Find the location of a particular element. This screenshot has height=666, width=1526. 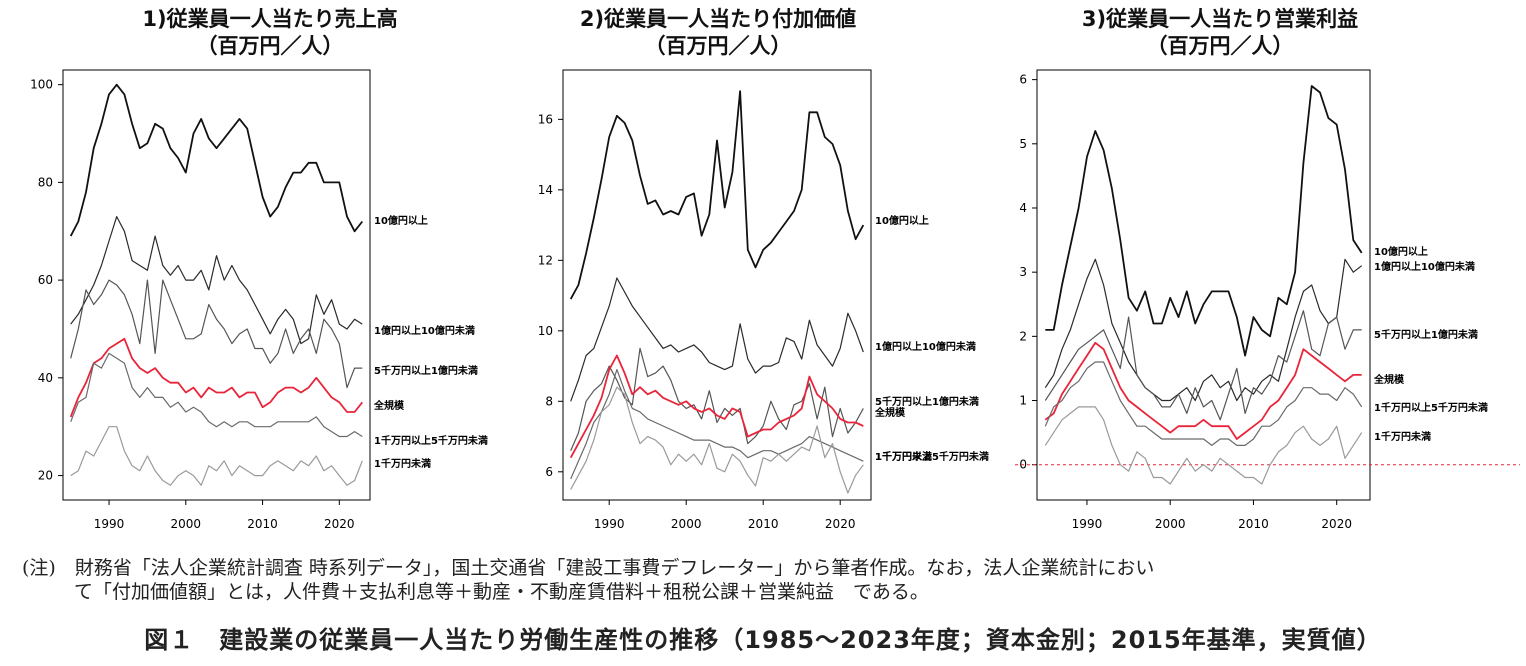

y-tick-label: 60 is located at coordinates (45, 280).